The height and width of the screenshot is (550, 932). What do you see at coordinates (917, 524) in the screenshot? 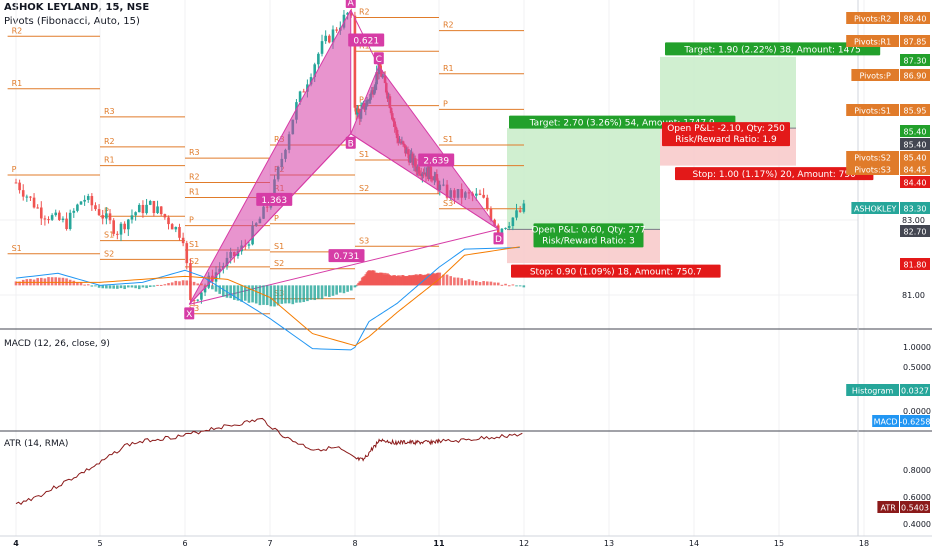
I see `atr-tick-label: 0.4000` at bounding box center [917, 524].